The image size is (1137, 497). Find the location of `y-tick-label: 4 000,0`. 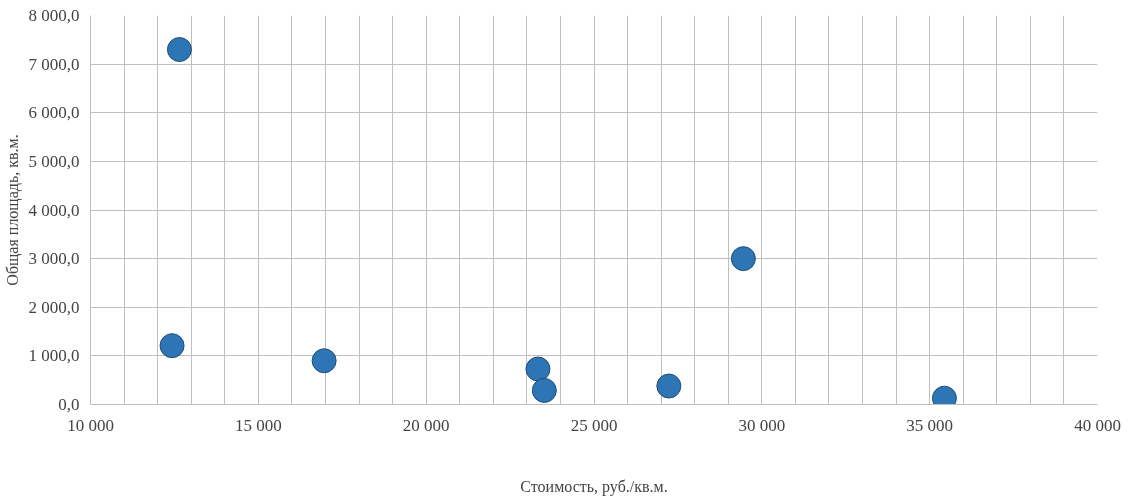

y-tick-label: 4 000,0 is located at coordinates (54, 210).